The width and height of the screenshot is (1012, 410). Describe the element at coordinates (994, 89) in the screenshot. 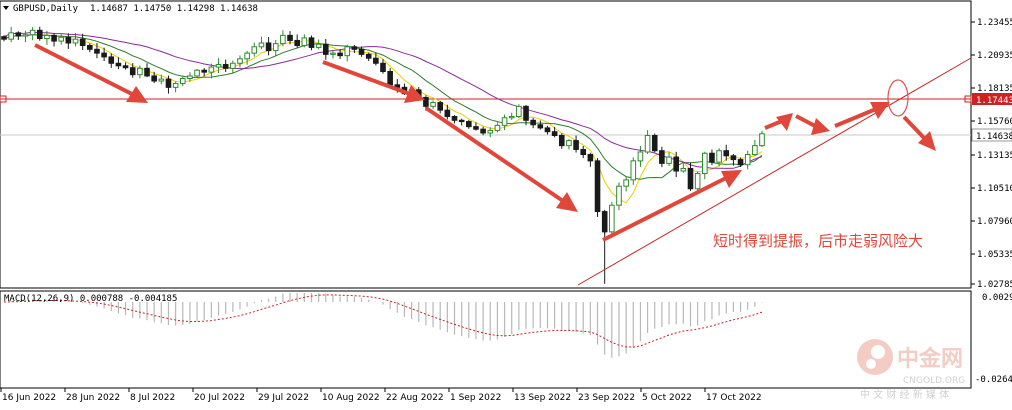

I see `y-tick-label: 1.18135` at that location.